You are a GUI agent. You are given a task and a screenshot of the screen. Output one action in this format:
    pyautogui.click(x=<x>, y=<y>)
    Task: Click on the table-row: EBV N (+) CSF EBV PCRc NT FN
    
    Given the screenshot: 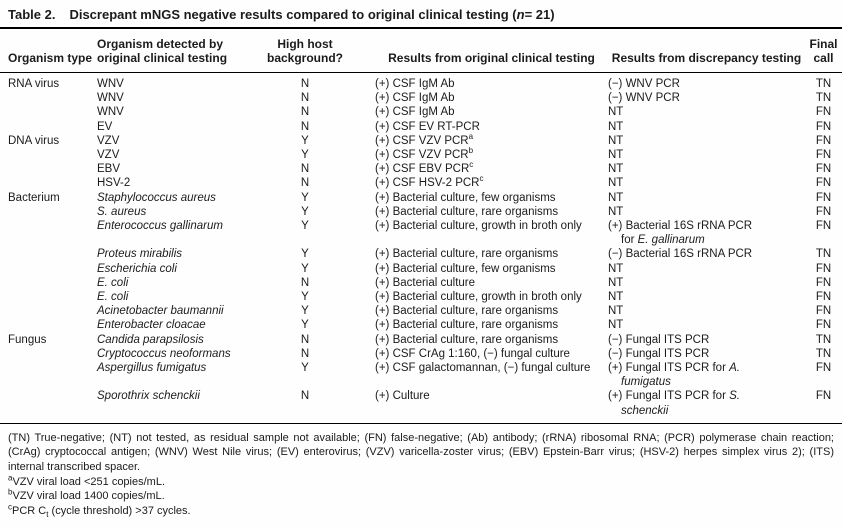 What is the action you would take?
    pyautogui.click(x=425, y=168)
    